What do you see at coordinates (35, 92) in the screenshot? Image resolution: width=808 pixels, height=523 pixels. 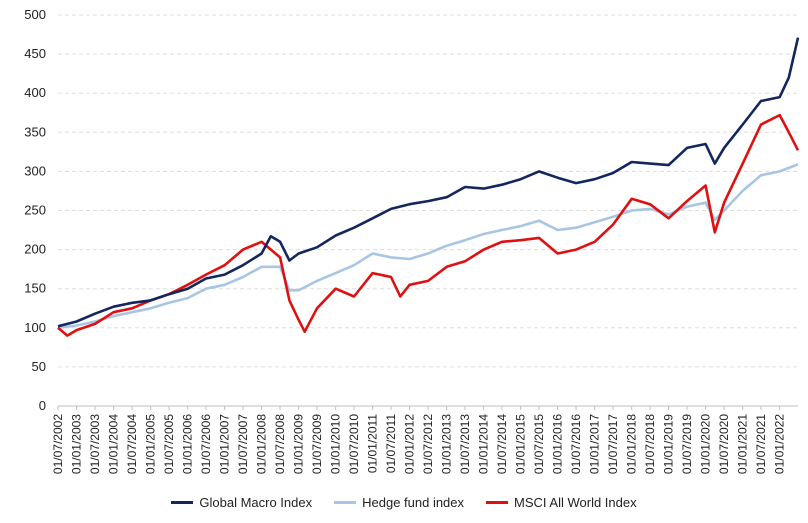 I see `y-tick-label: 400` at bounding box center [35, 92].